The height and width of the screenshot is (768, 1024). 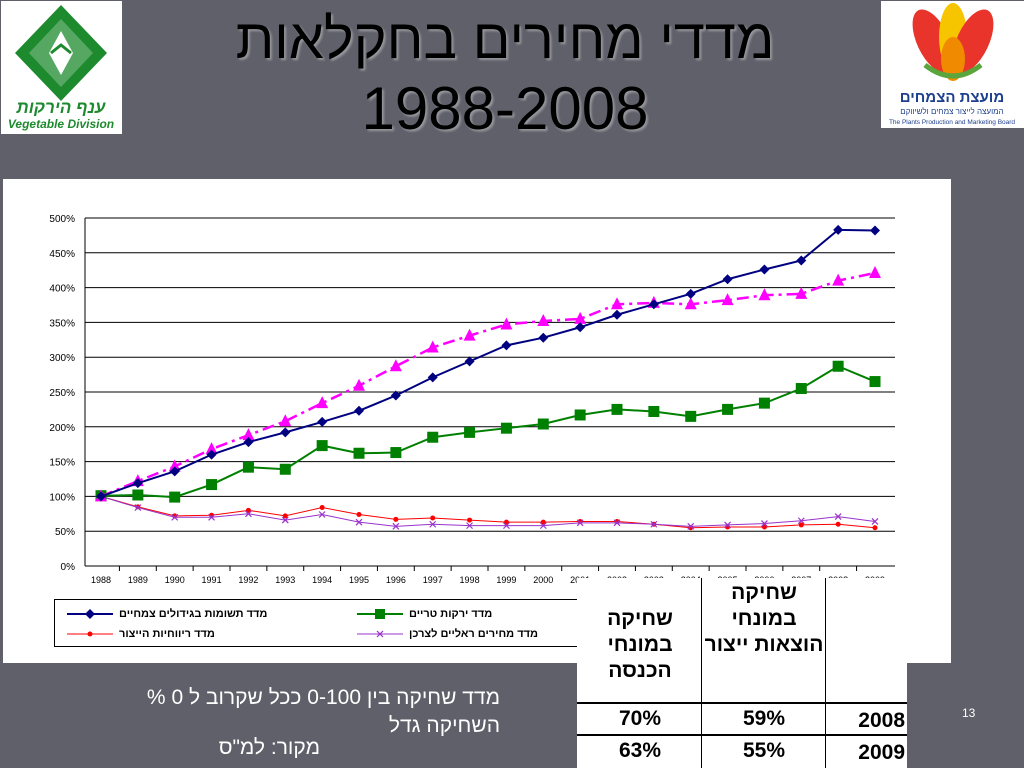 I want to click on y-tick-label: 400%, so click(x=62, y=289).